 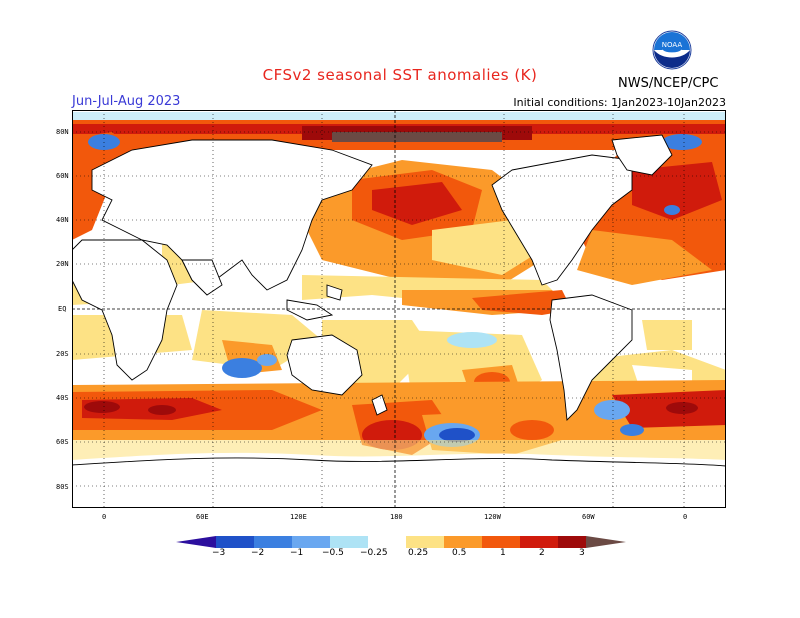 What do you see at coordinates (396, 517) in the screenshot?
I see `lon-label: 180` at bounding box center [396, 517].